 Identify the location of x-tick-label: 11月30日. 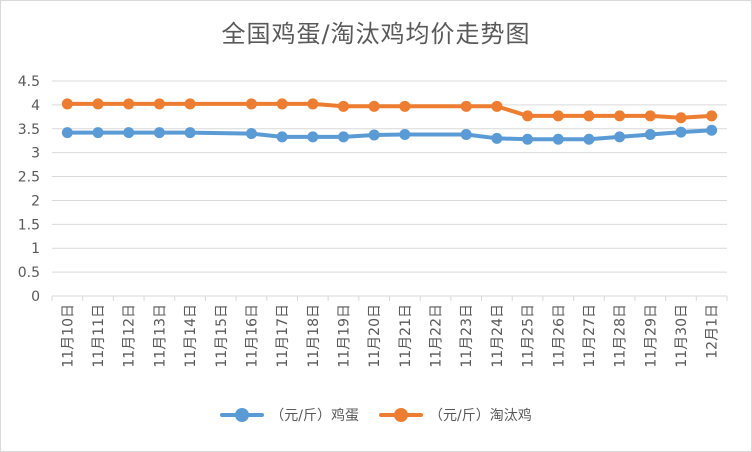
(682, 336).